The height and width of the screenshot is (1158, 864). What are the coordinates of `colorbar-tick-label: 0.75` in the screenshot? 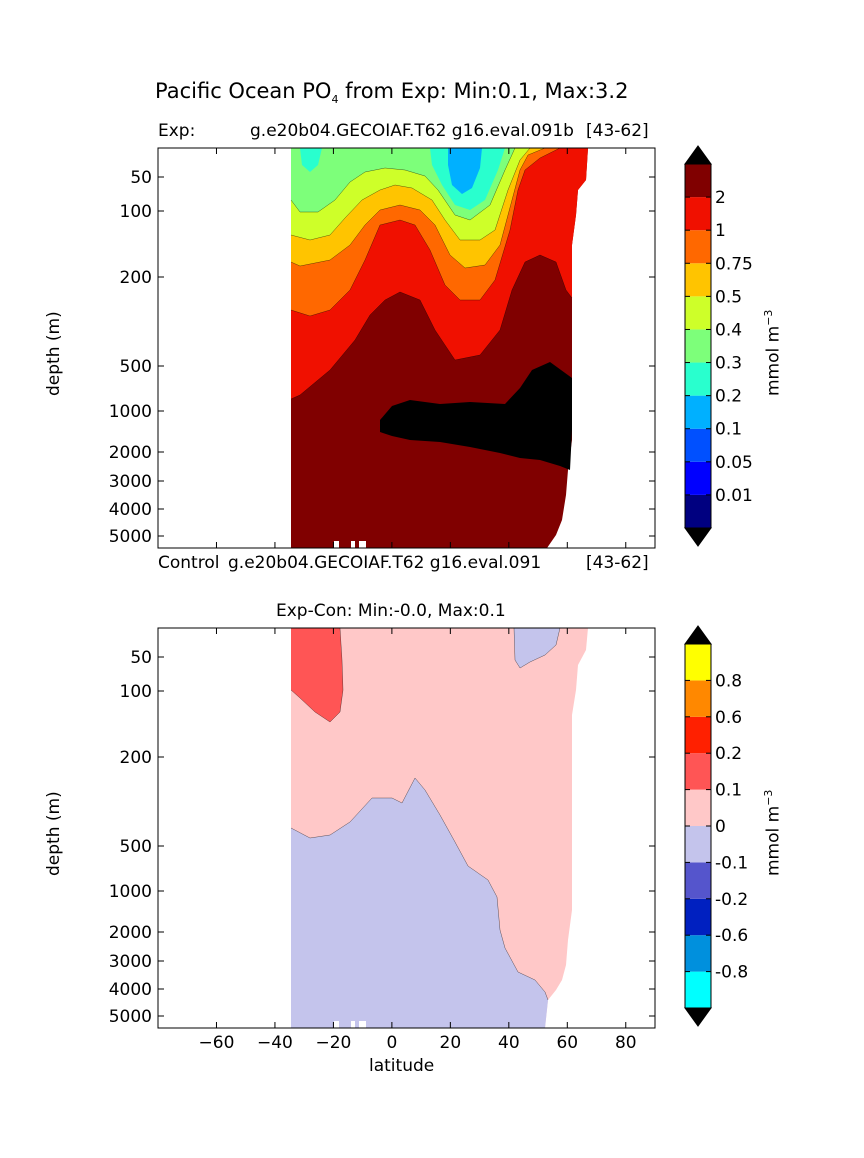 It's located at (734, 264).